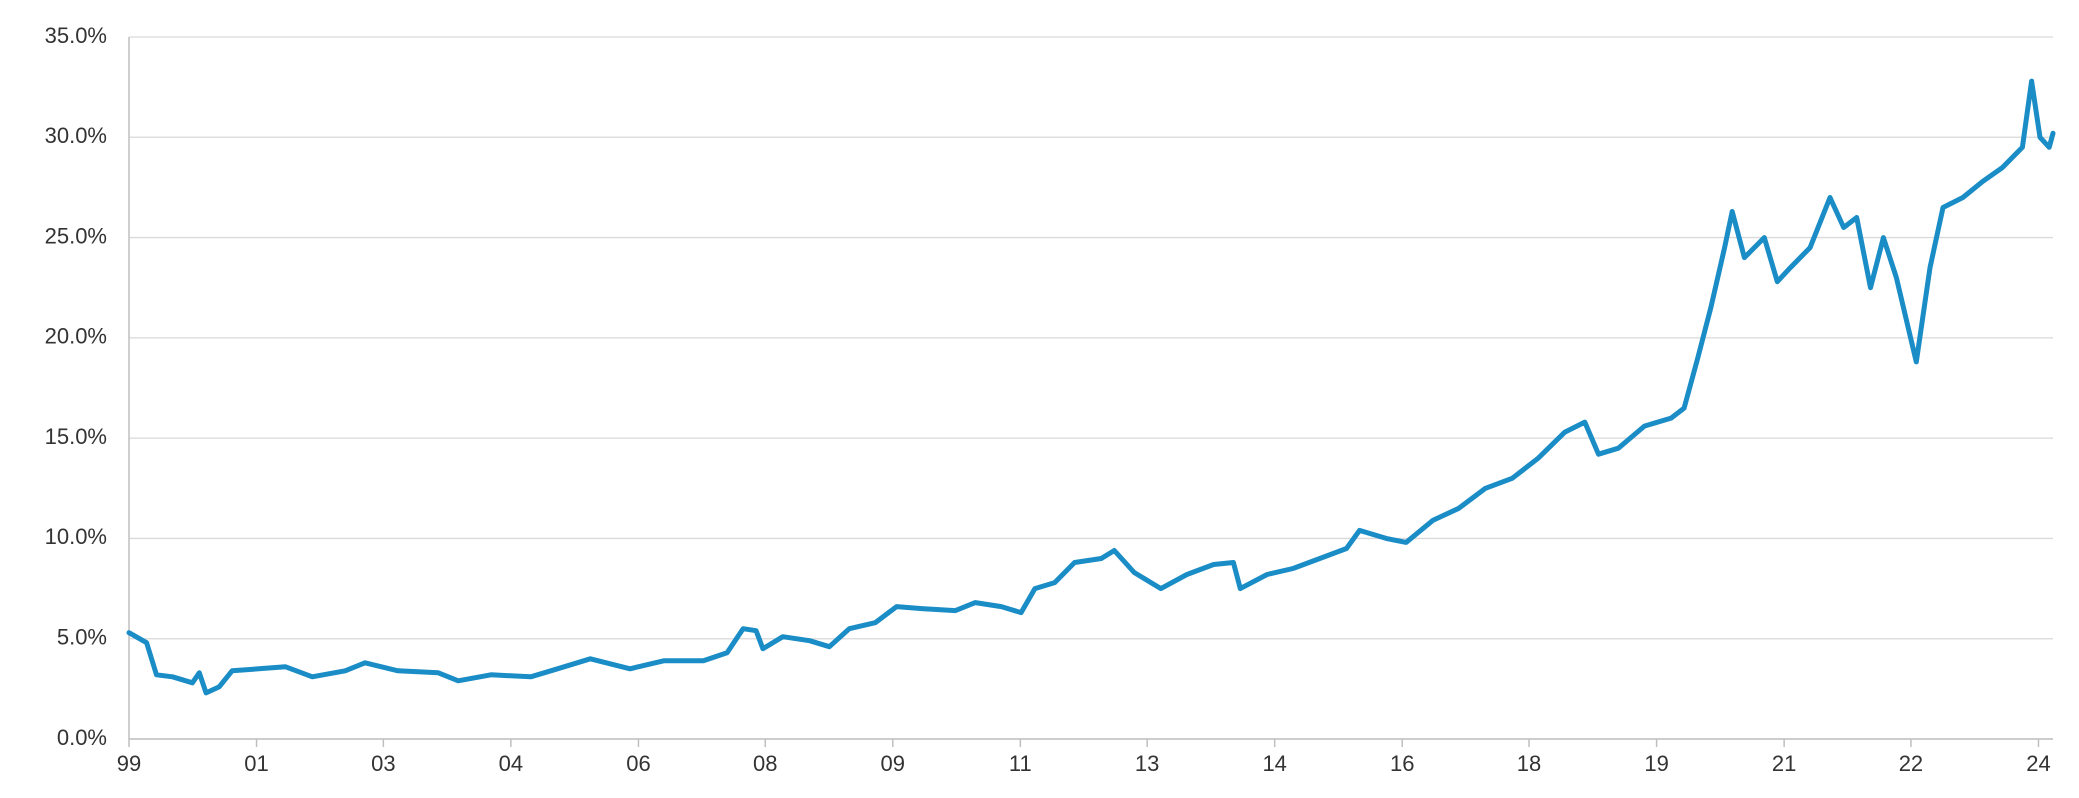  I want to click on x-tick-label: 13, so click(1147, 763).